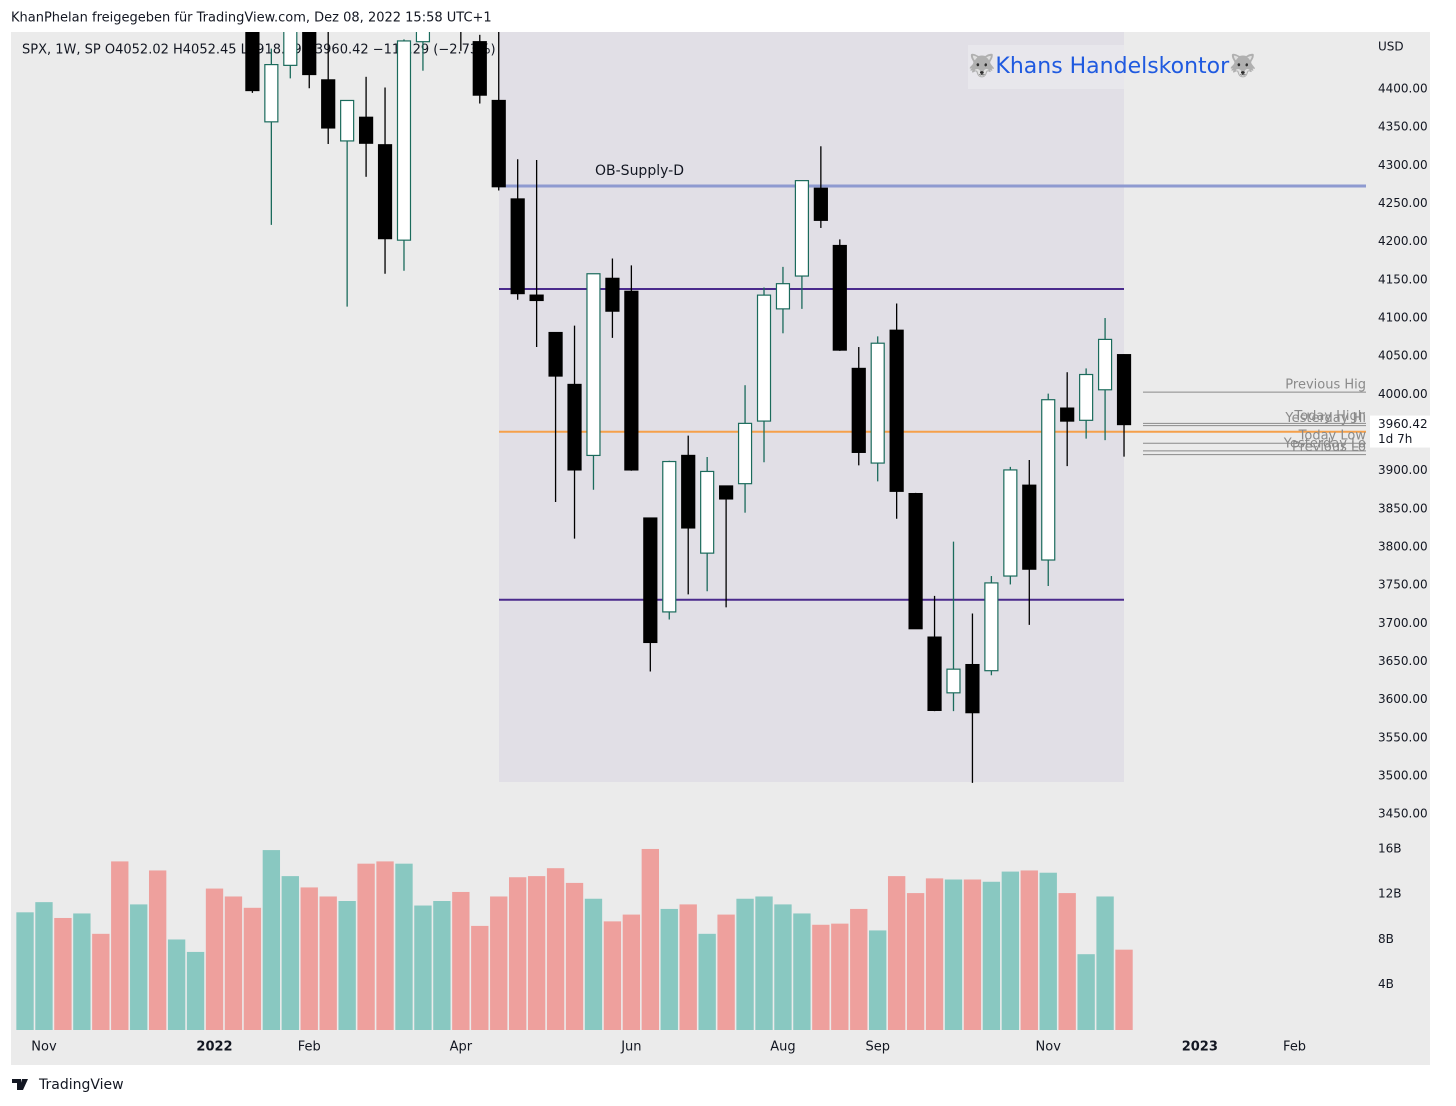 The height and width of the screenshot is (1106, 1456). I want to click on price-tick-label: 4000.00, so click(1403, 394).